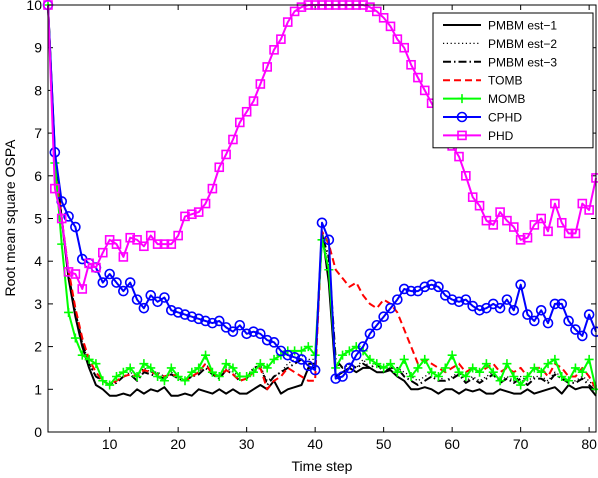 The height and width of the screenshot is (478, 598). Describe the element at coordinates (38, 133) in the screenshot. I see `y-tick-label: 7` at that location.